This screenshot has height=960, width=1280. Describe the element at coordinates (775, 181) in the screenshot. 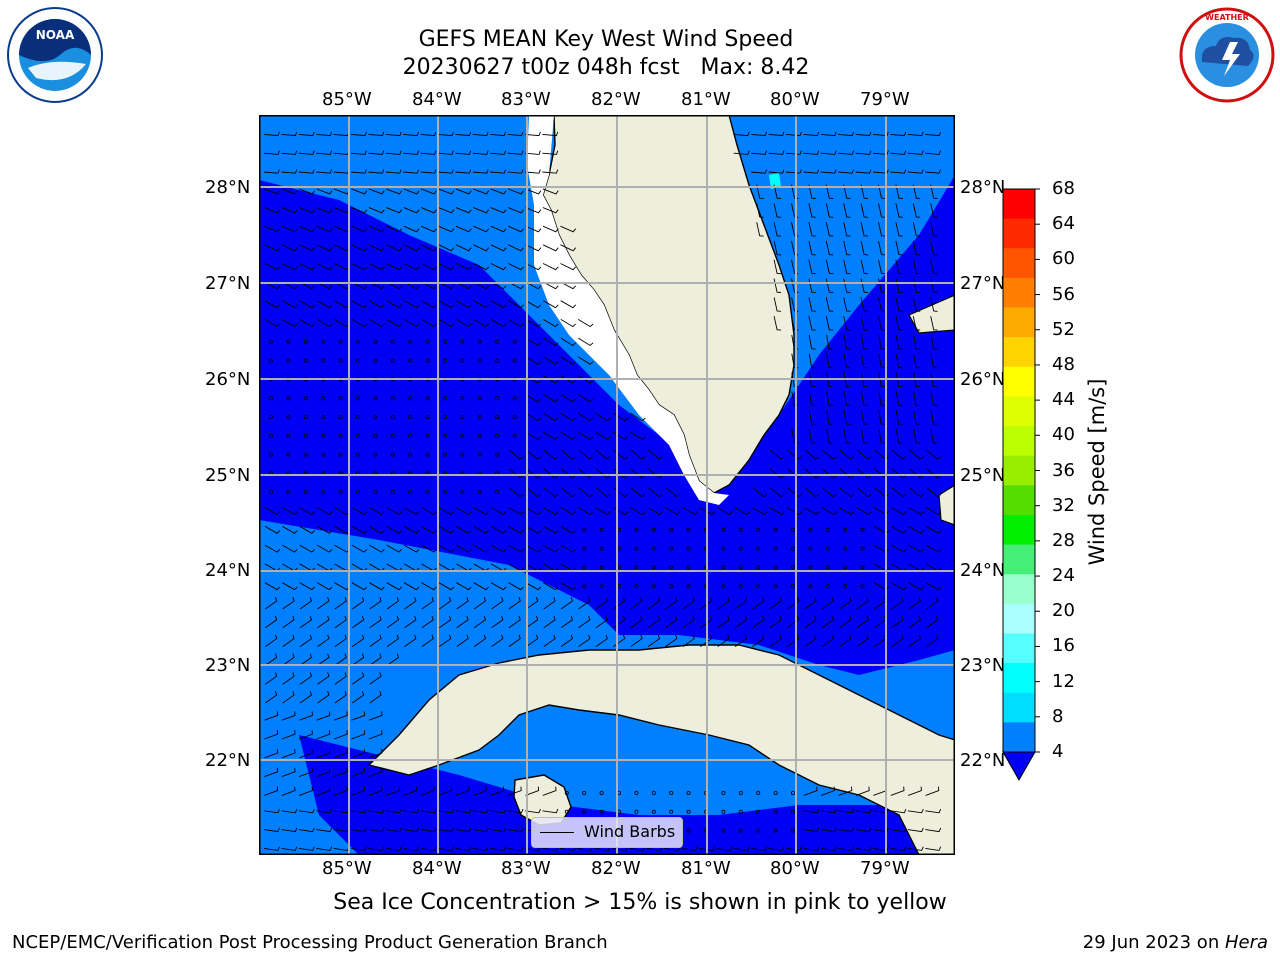

I see `wind-band-cyan` at that location.